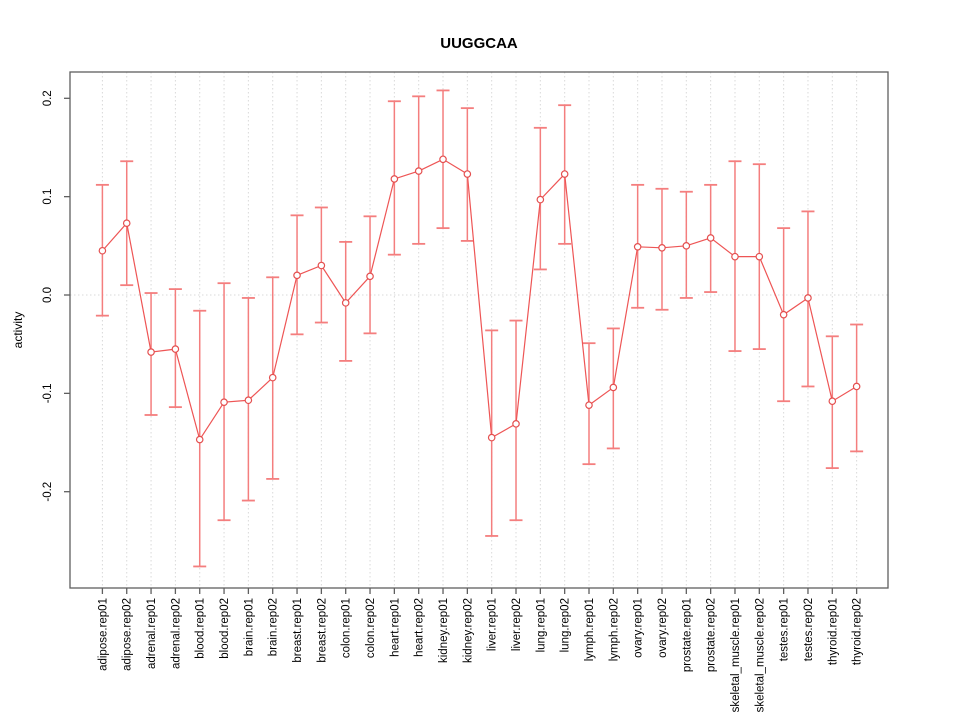 The width and height of the screenshot is (960, 720). I want to click on chart-title: UUGGCAA, so click(479, 43).